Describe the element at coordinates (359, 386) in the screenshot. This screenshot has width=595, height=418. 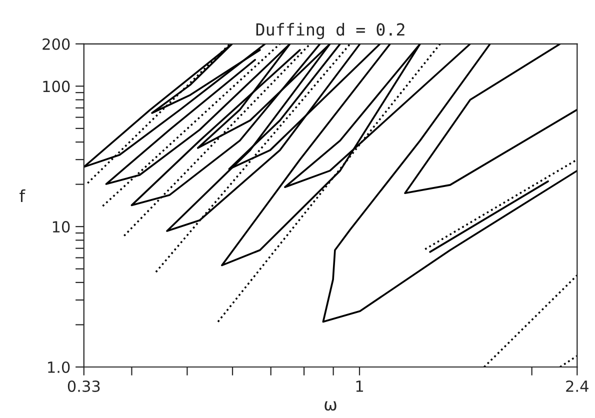
I see `x-tick-label: 1` at that location.